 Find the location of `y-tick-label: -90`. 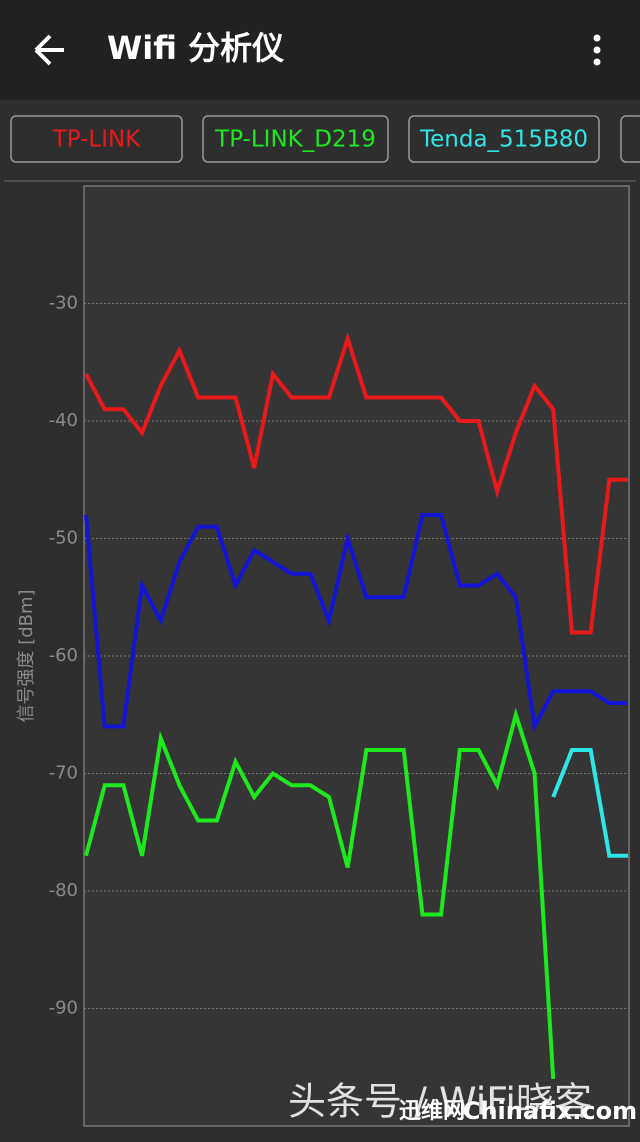

y-tick-label: -90 is located at coordinates (63, 1008).